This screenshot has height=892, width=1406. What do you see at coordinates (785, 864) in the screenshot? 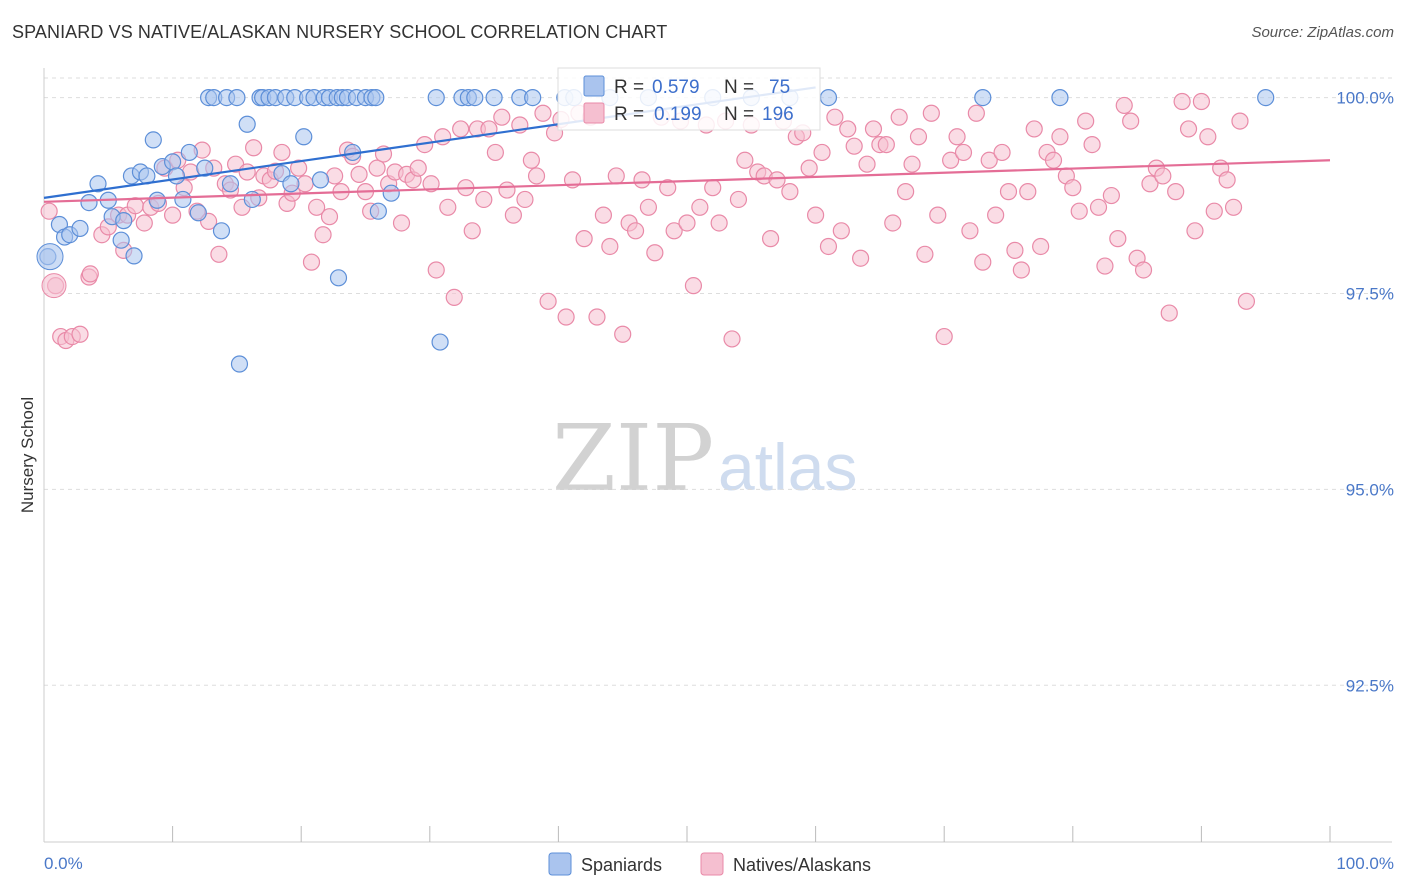
I see `legend-item-natives: Natives/Alaskans` at bounding box center [785, 864].